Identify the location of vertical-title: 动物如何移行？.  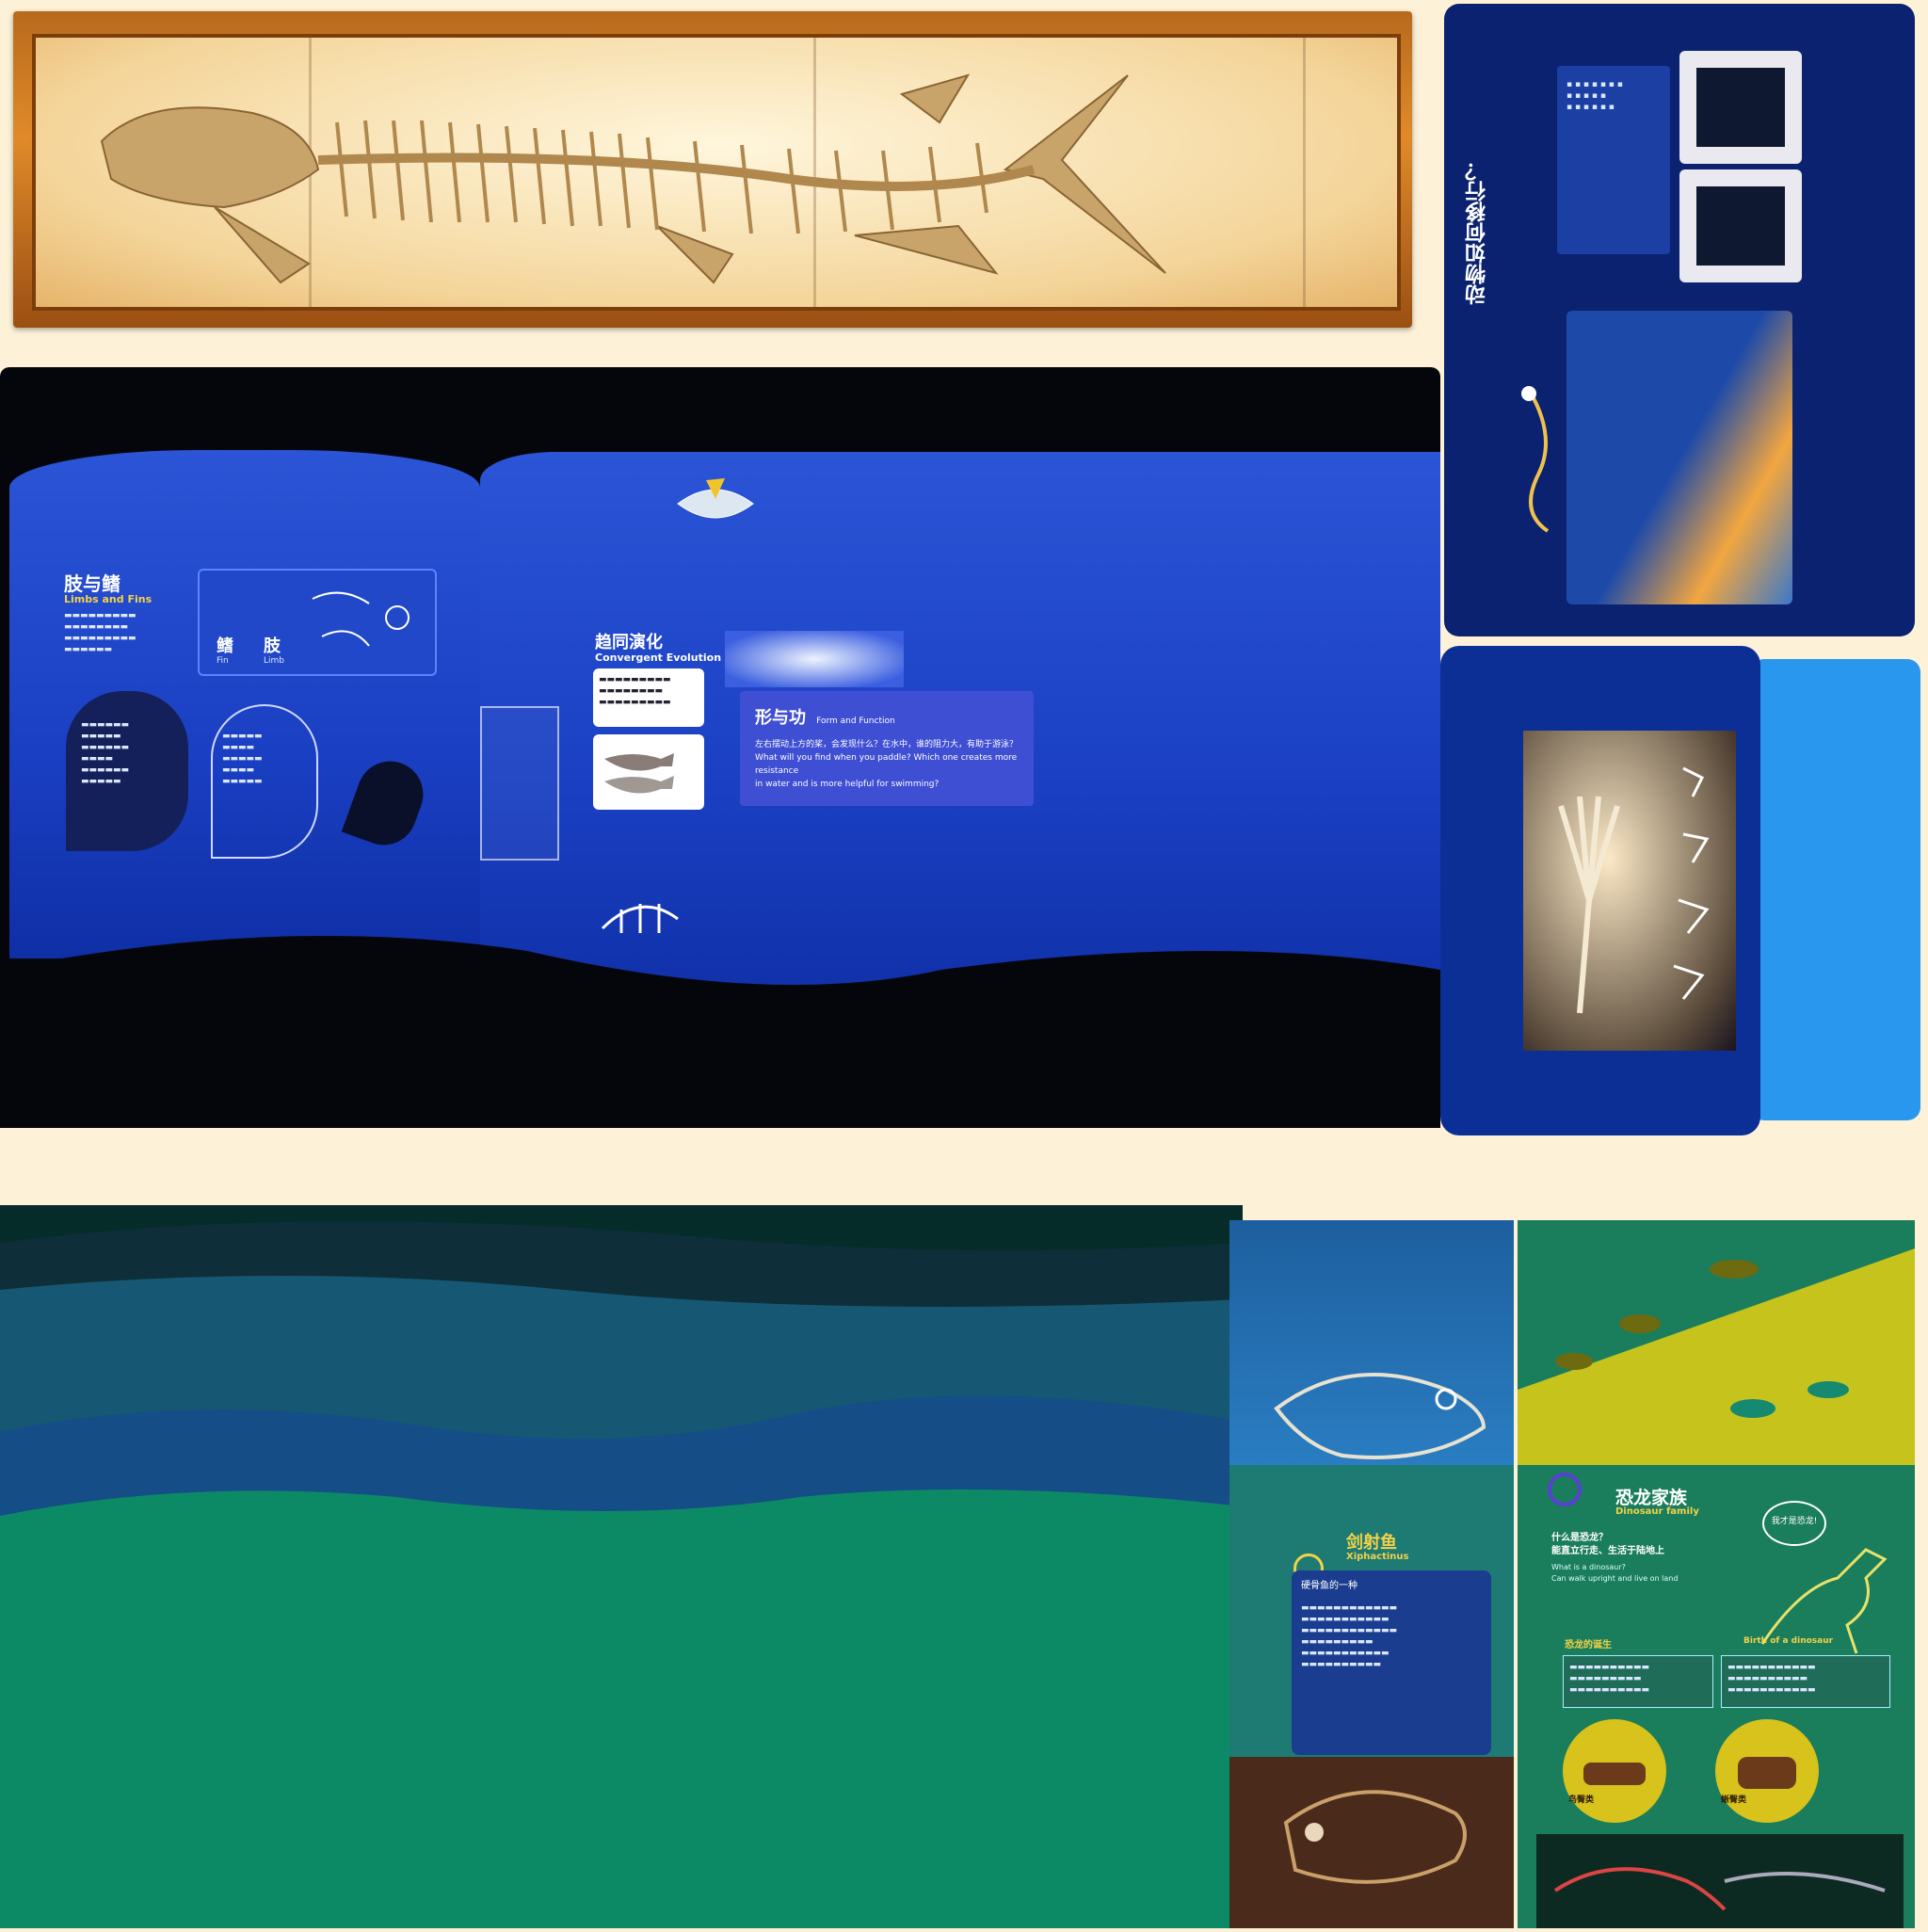
(1477, 232).